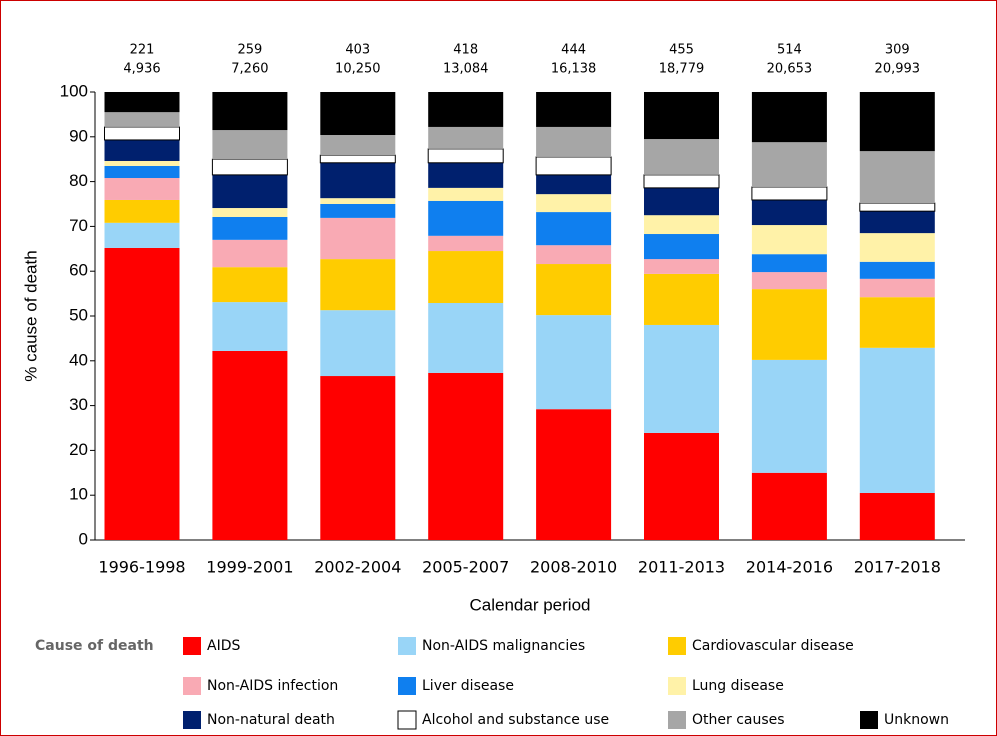 The width and height of the screenshot is (997, 736). Describe the element at coordinates (503, 646) in the screenshot. I see `legend-label: Non-AIDS malignancies` at that location.